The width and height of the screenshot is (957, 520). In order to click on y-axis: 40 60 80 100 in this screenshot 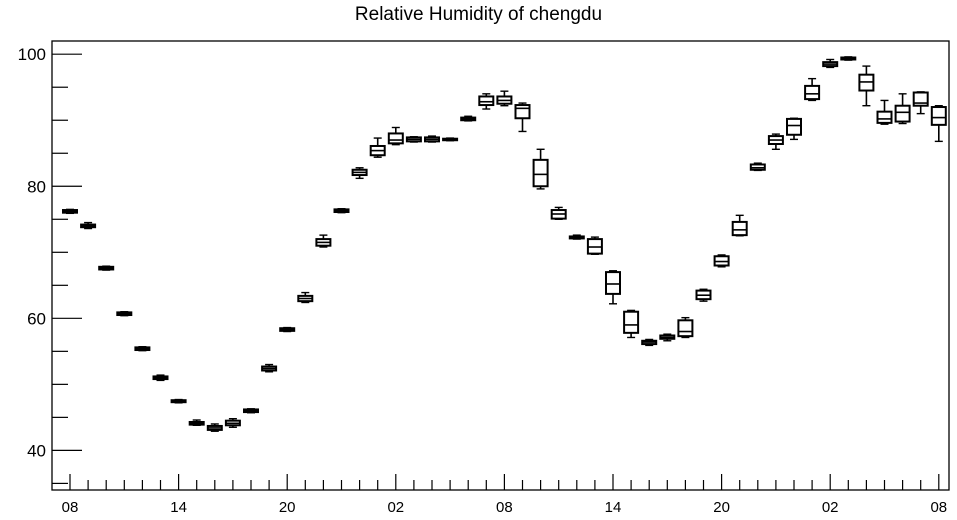, I will do `click(50, 264)`.